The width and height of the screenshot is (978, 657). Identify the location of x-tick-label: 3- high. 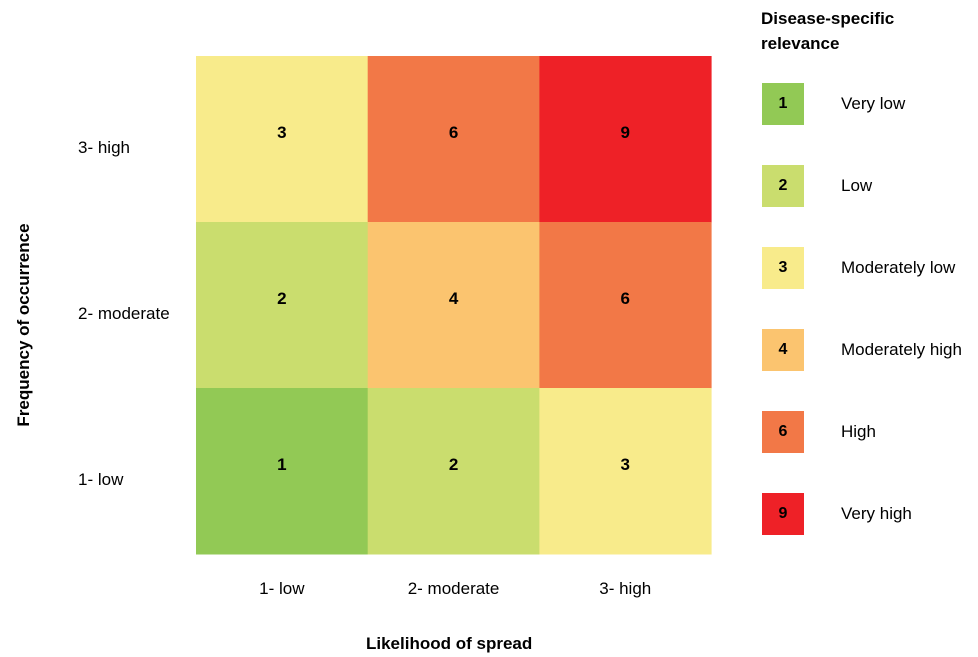
(625, 588).